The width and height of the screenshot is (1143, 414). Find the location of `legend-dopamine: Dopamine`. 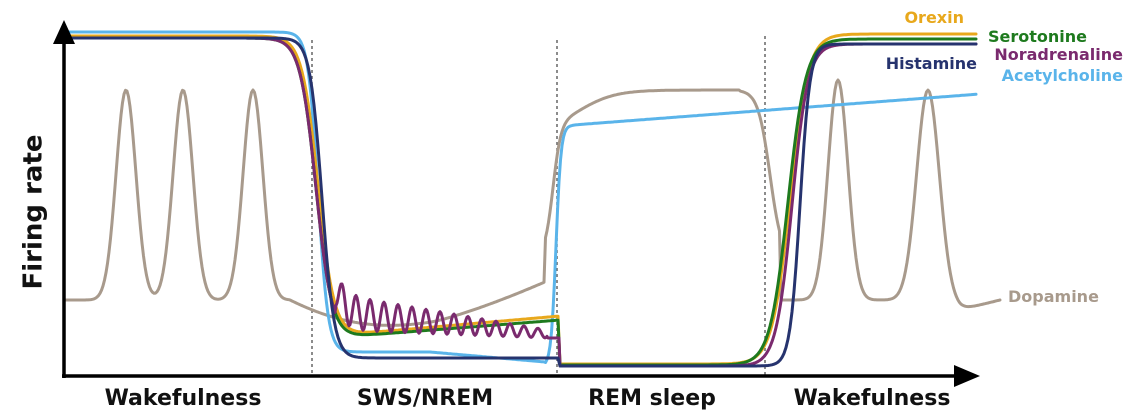

legend-dopamine: Dopamine is located at coordinates (1053, 296).